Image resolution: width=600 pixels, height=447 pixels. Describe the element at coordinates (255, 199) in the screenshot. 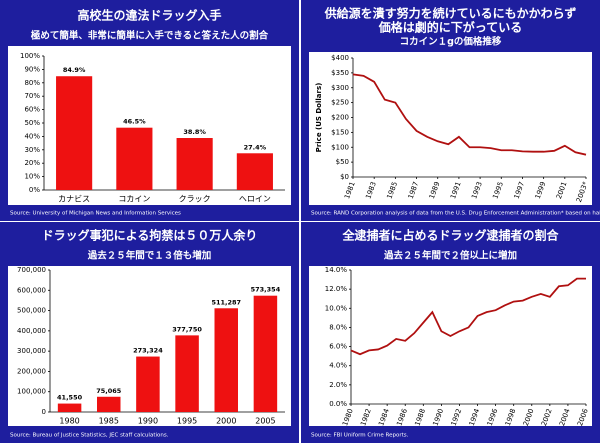

I see `x-tick-label: ヘロイン` at that location.